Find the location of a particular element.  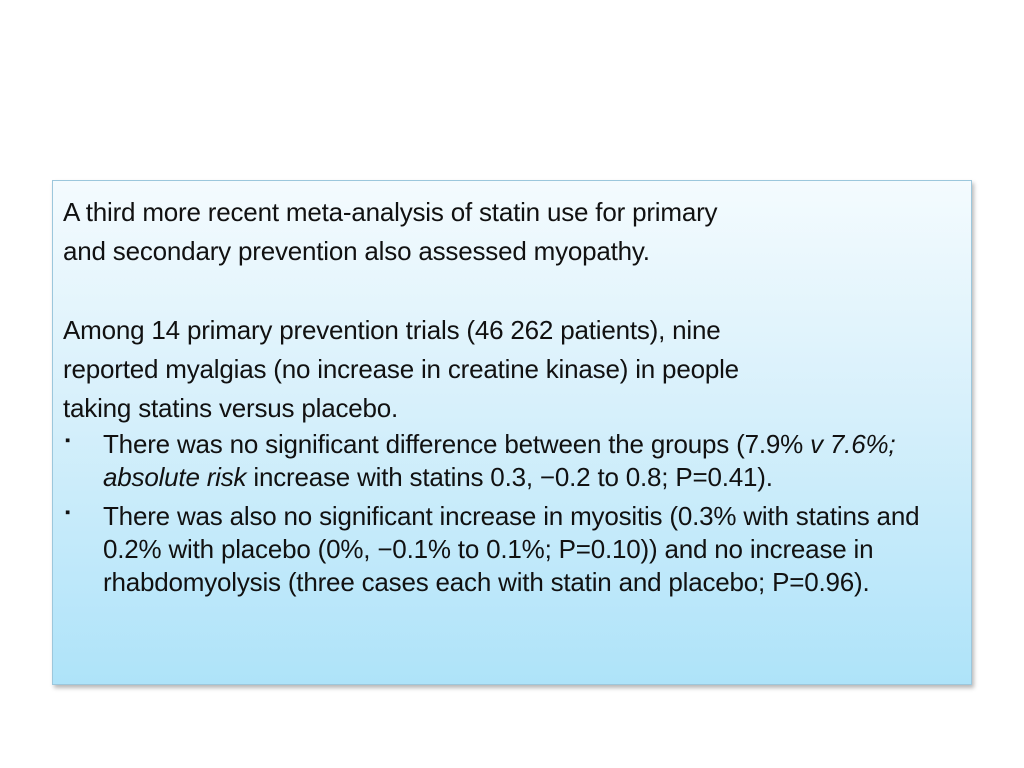

bullet-1-italic-text: v 7.6%; absolute risk is located at coordinates (499, 460).